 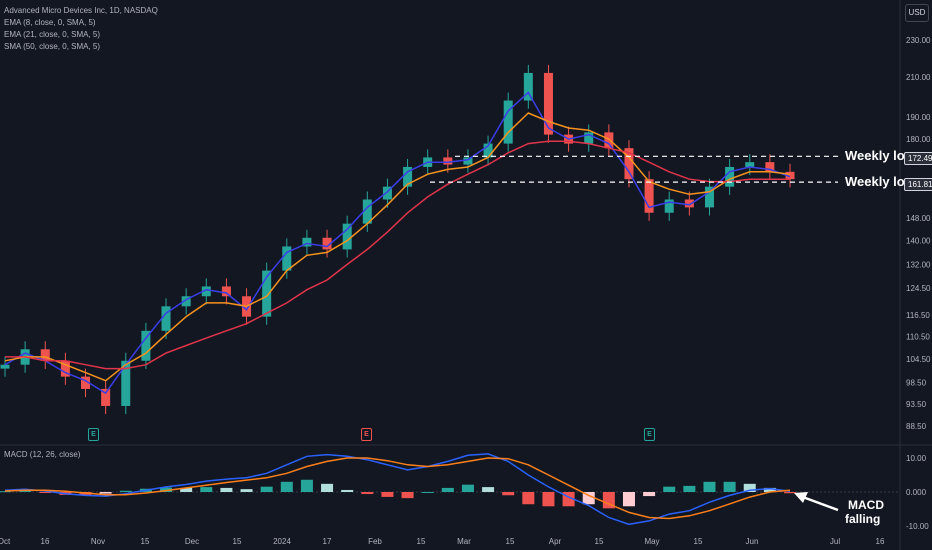 What do you see at coordinates (52, 34) in the screenshot?
I see `ema21-legend: EMA (21, close, 0, SMA, 5)` at bounding box center [52, 34].